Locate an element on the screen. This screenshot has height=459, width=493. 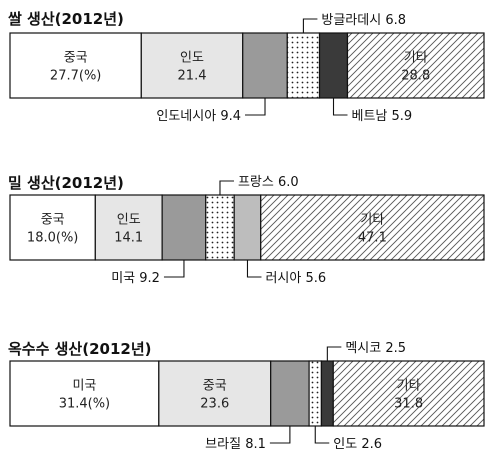
callout-label: 베트남 5.9 is located at coordinates (382, 116).